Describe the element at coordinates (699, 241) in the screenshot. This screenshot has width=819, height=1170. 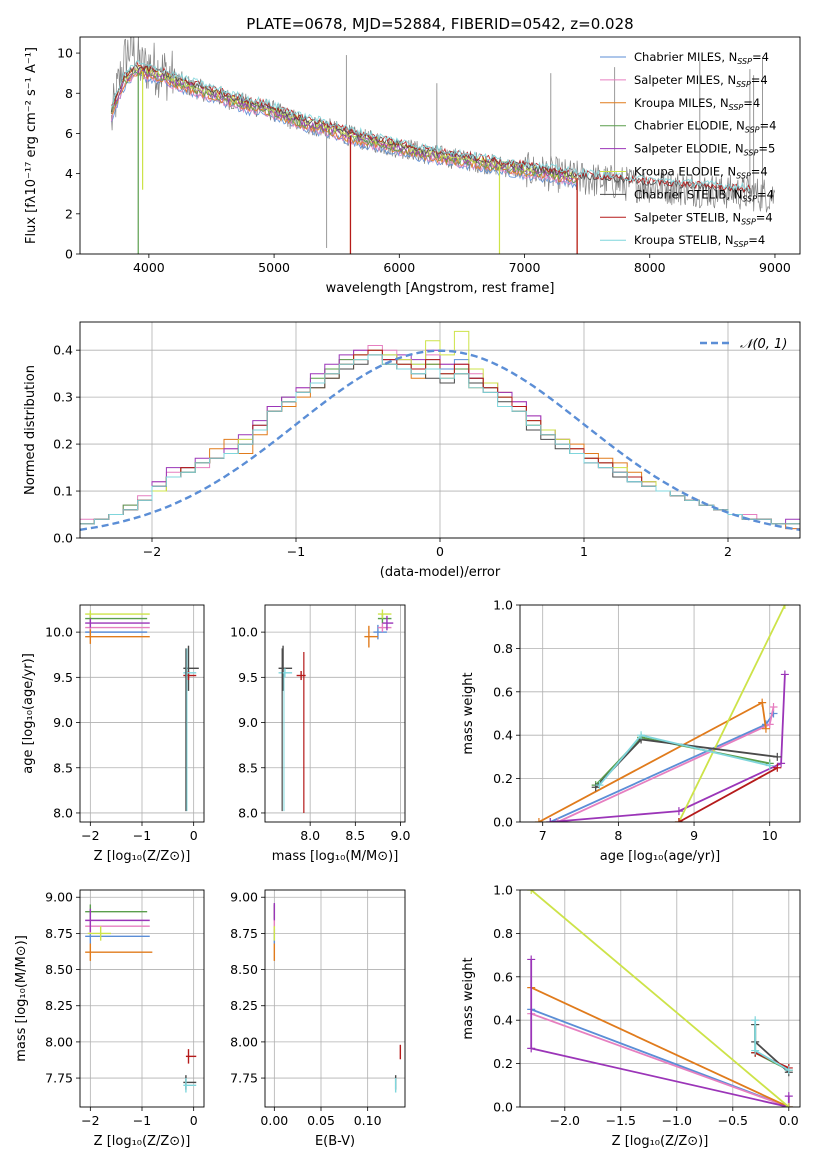
I see `legend-label: Kroupa STELIB, NSSP=4` at that location.